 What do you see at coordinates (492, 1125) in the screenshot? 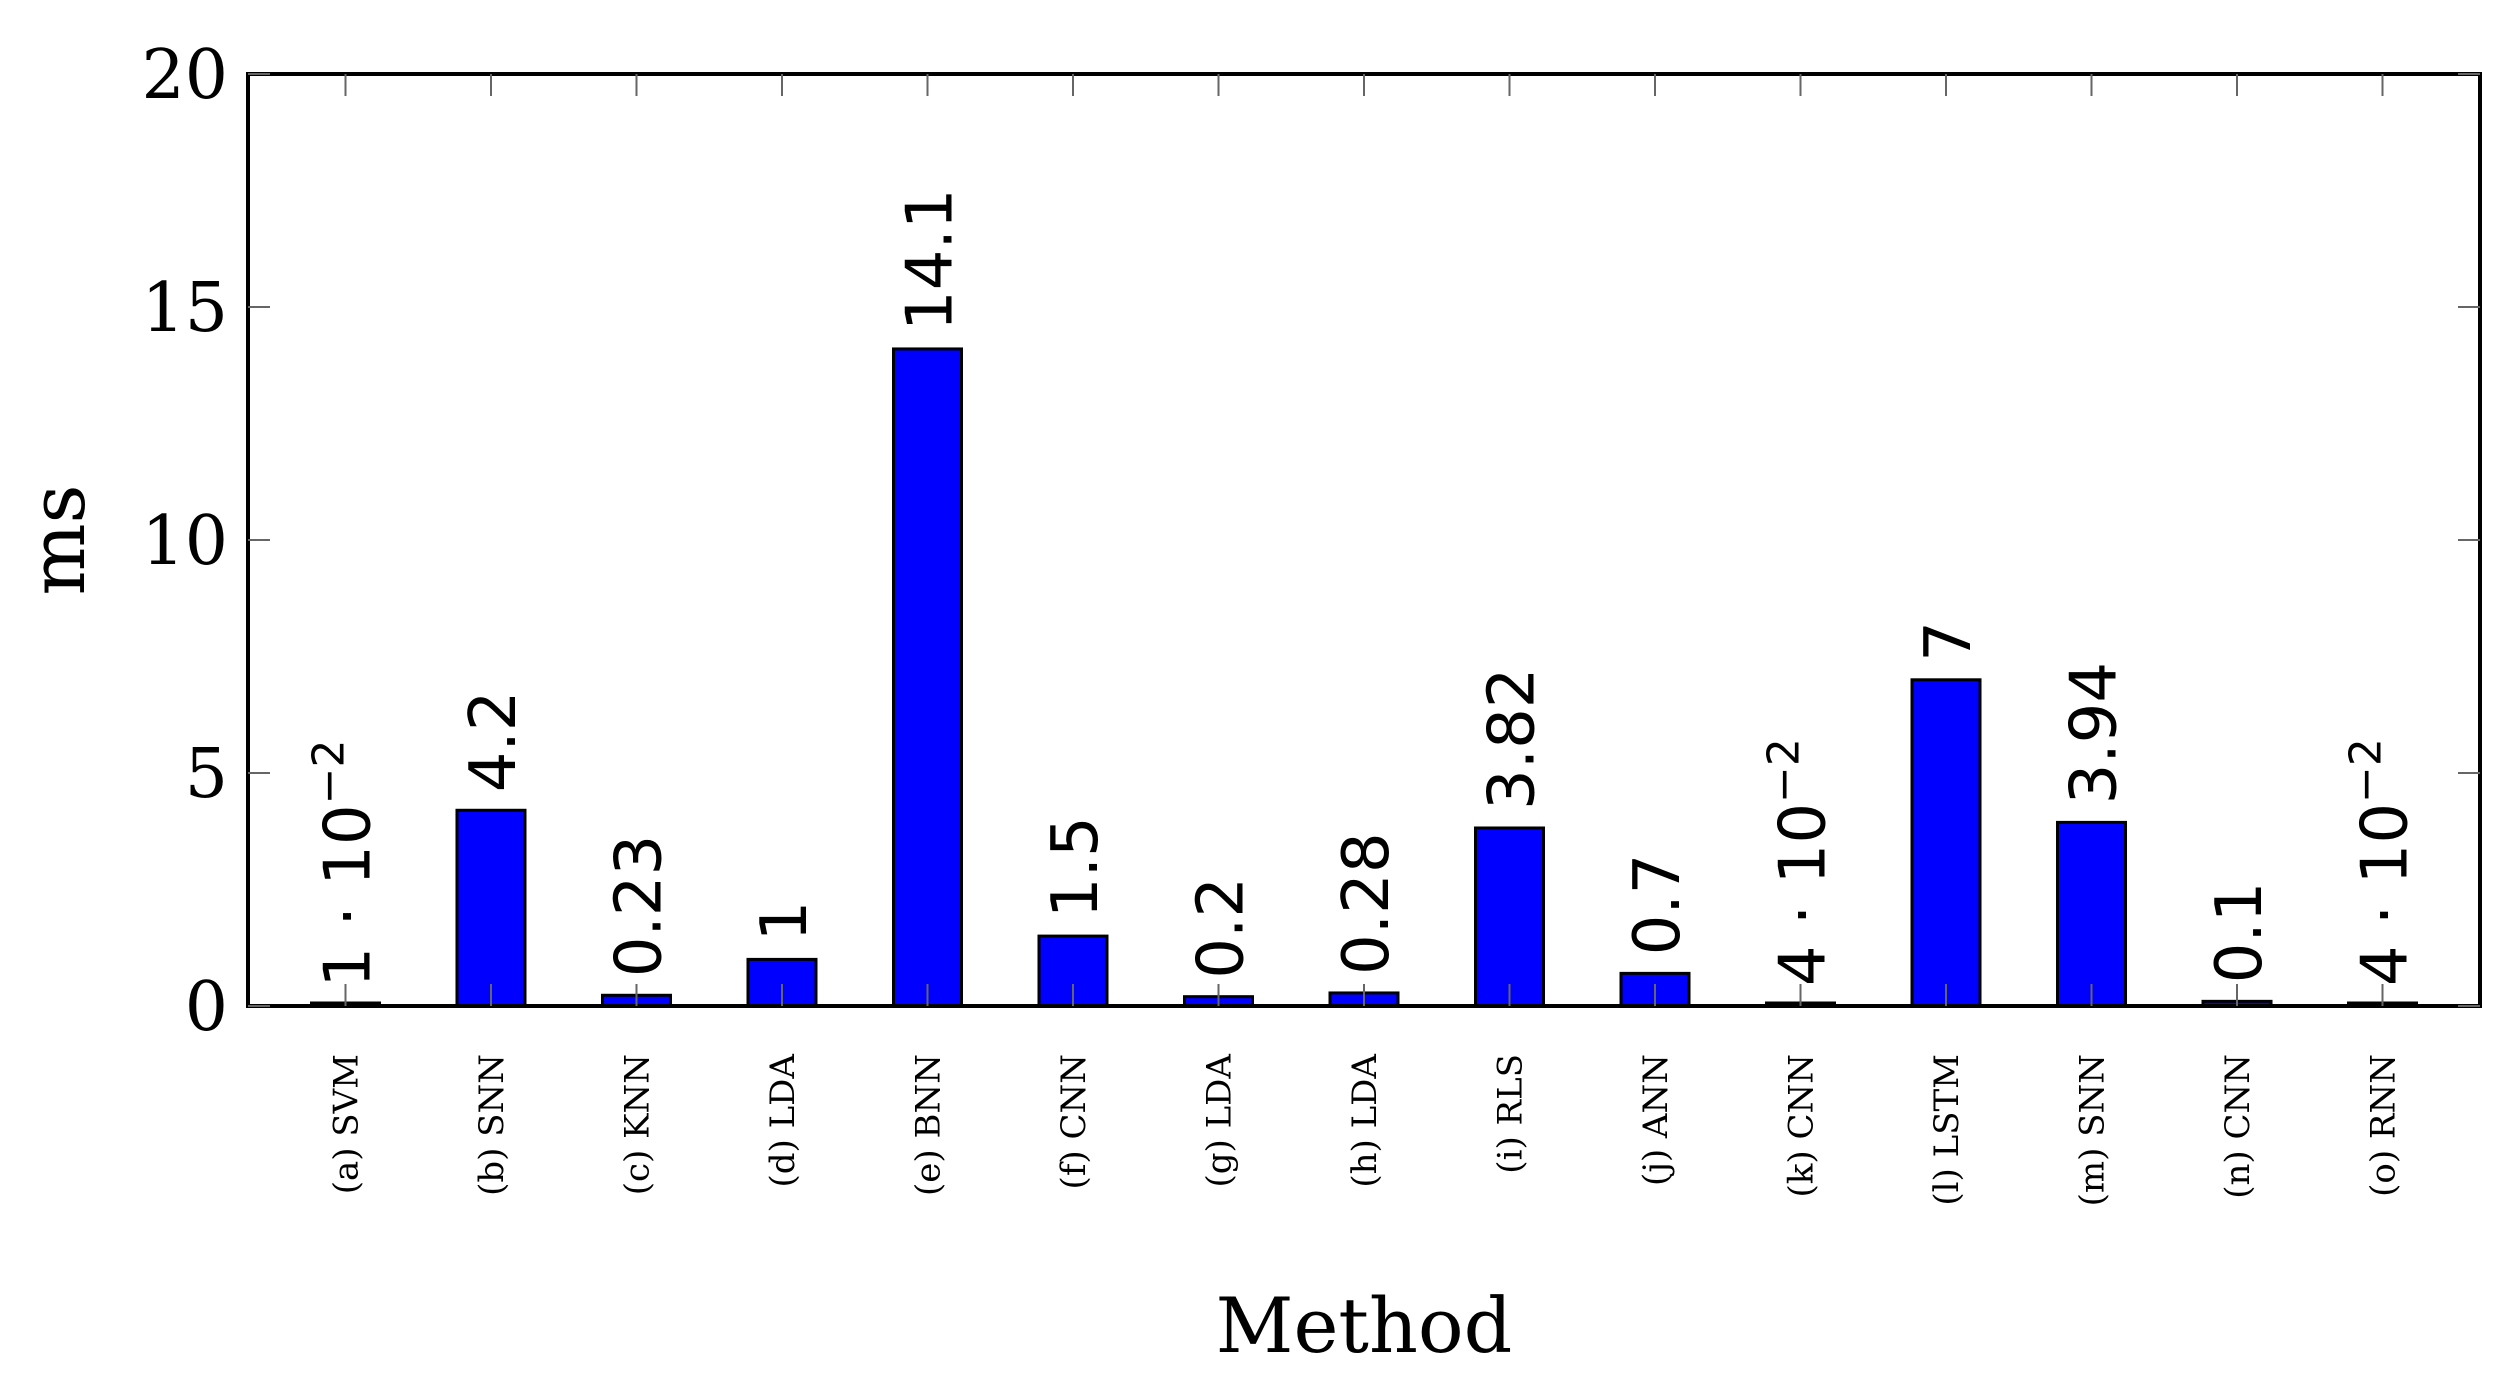
I see `x-tick-label: (b) SNN` at bounding box center [492, 1125].